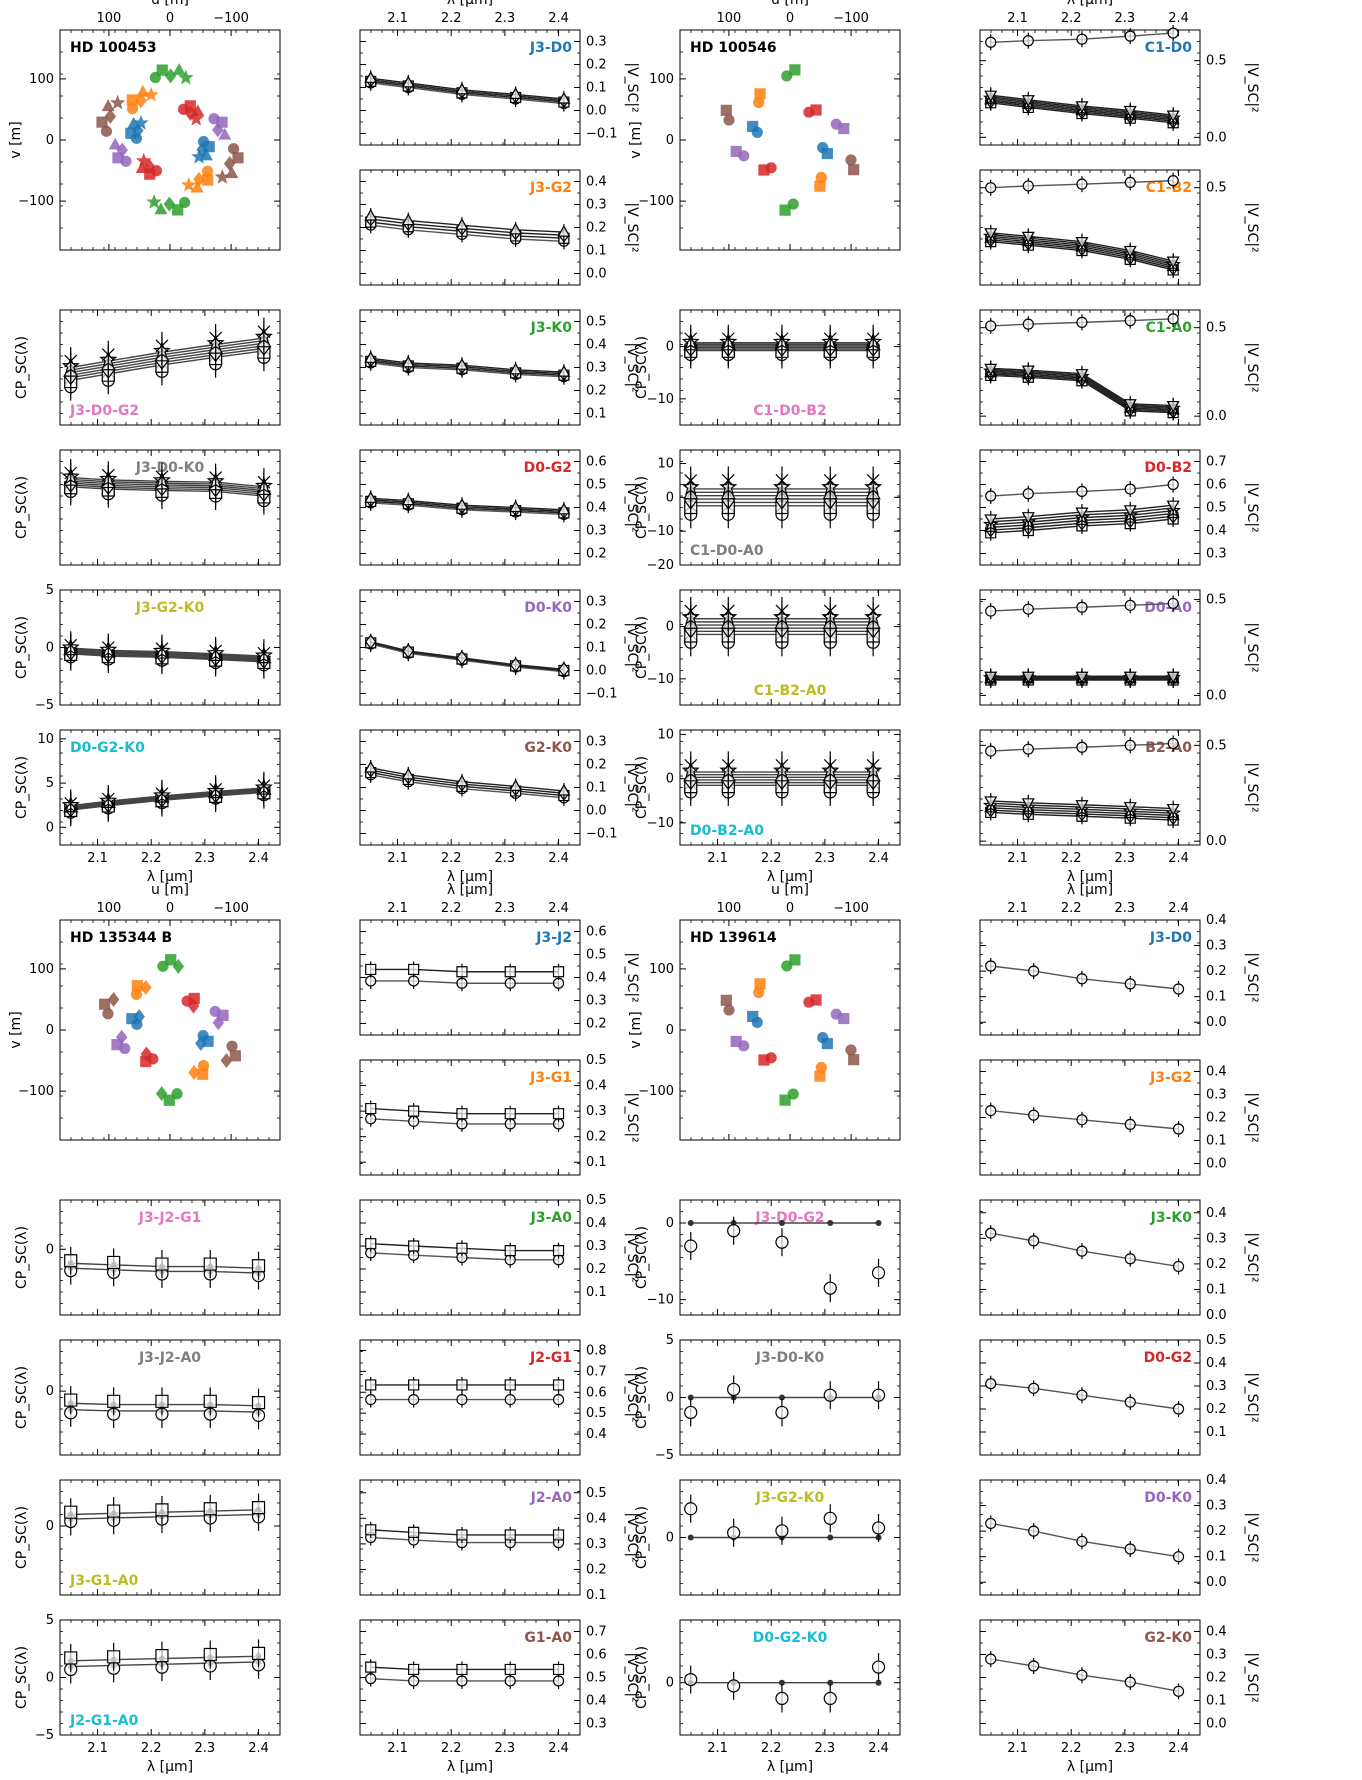 Image resolution: width=1362 pixels, height=1780 pixels. Describe the element at coordinates (596, 508) in the screenshot. I see `vis-tick-label: 0.4` at that location.